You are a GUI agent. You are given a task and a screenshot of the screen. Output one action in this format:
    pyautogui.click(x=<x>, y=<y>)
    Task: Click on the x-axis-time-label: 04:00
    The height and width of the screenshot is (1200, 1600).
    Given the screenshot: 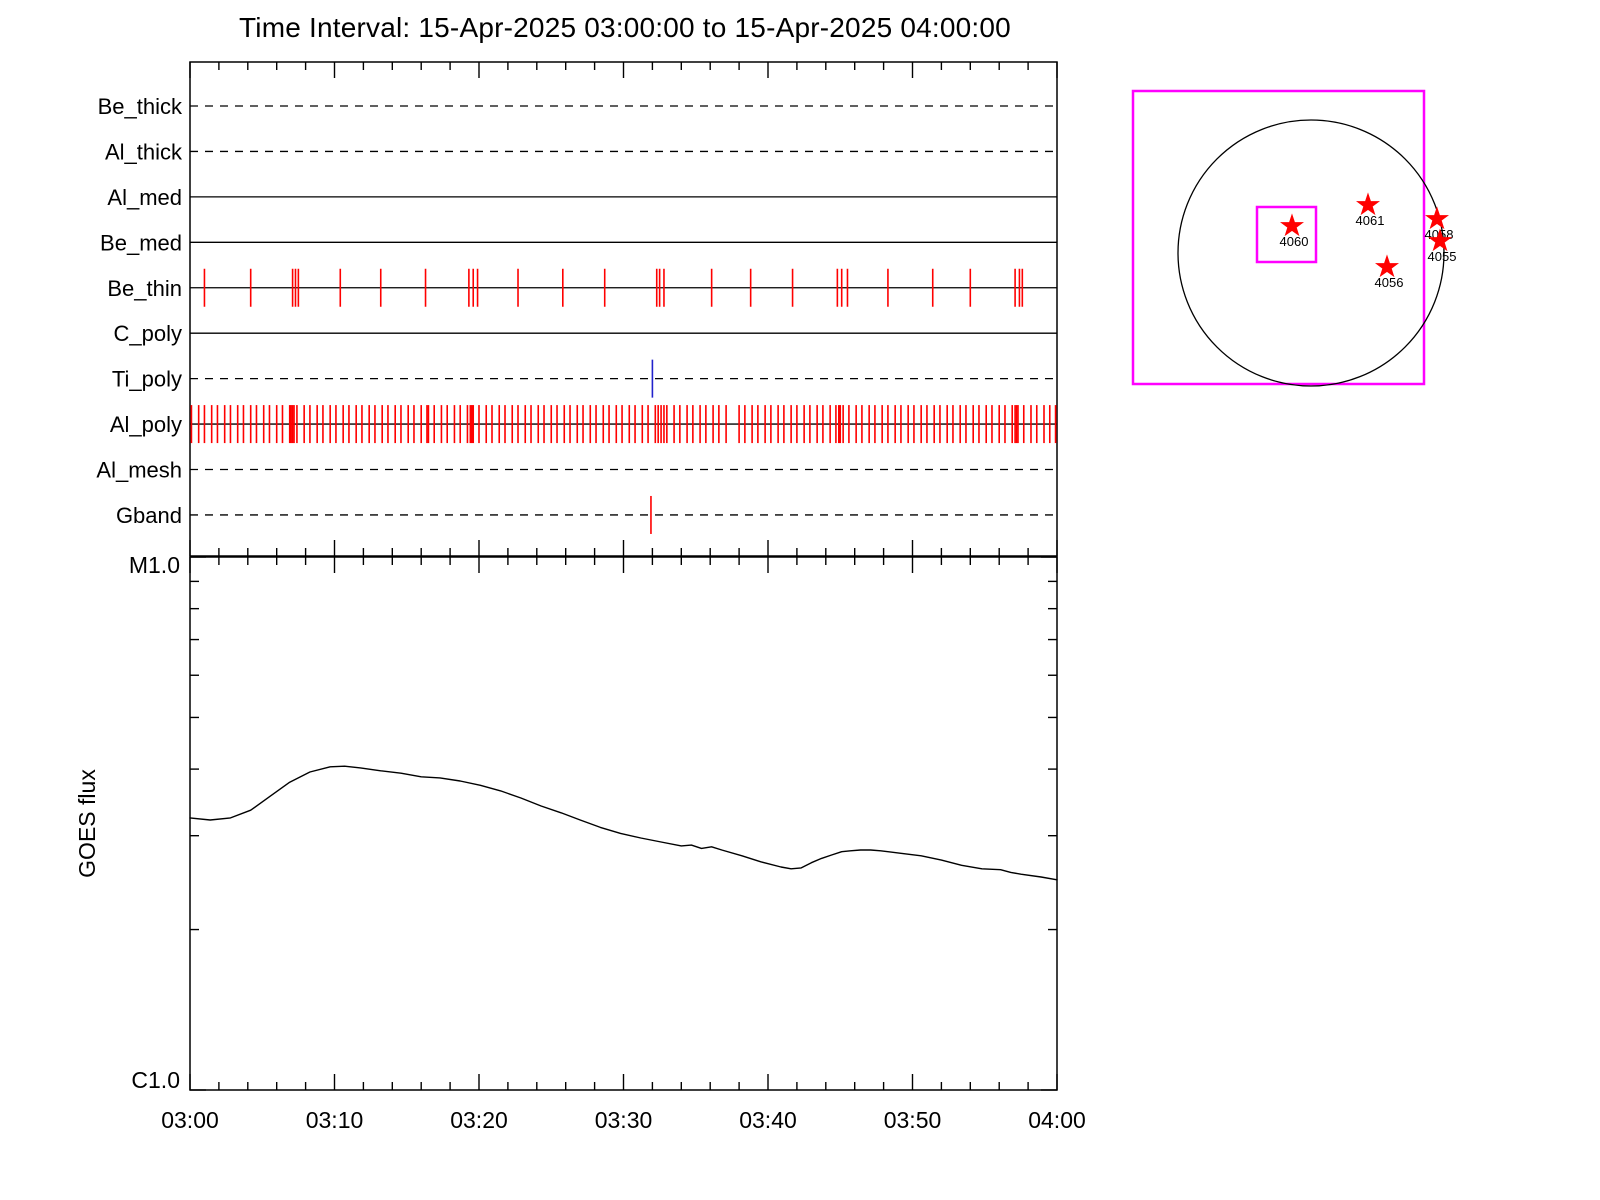 What is the action you would take?
    pyautogui.click(x=1057, y=1120)
    